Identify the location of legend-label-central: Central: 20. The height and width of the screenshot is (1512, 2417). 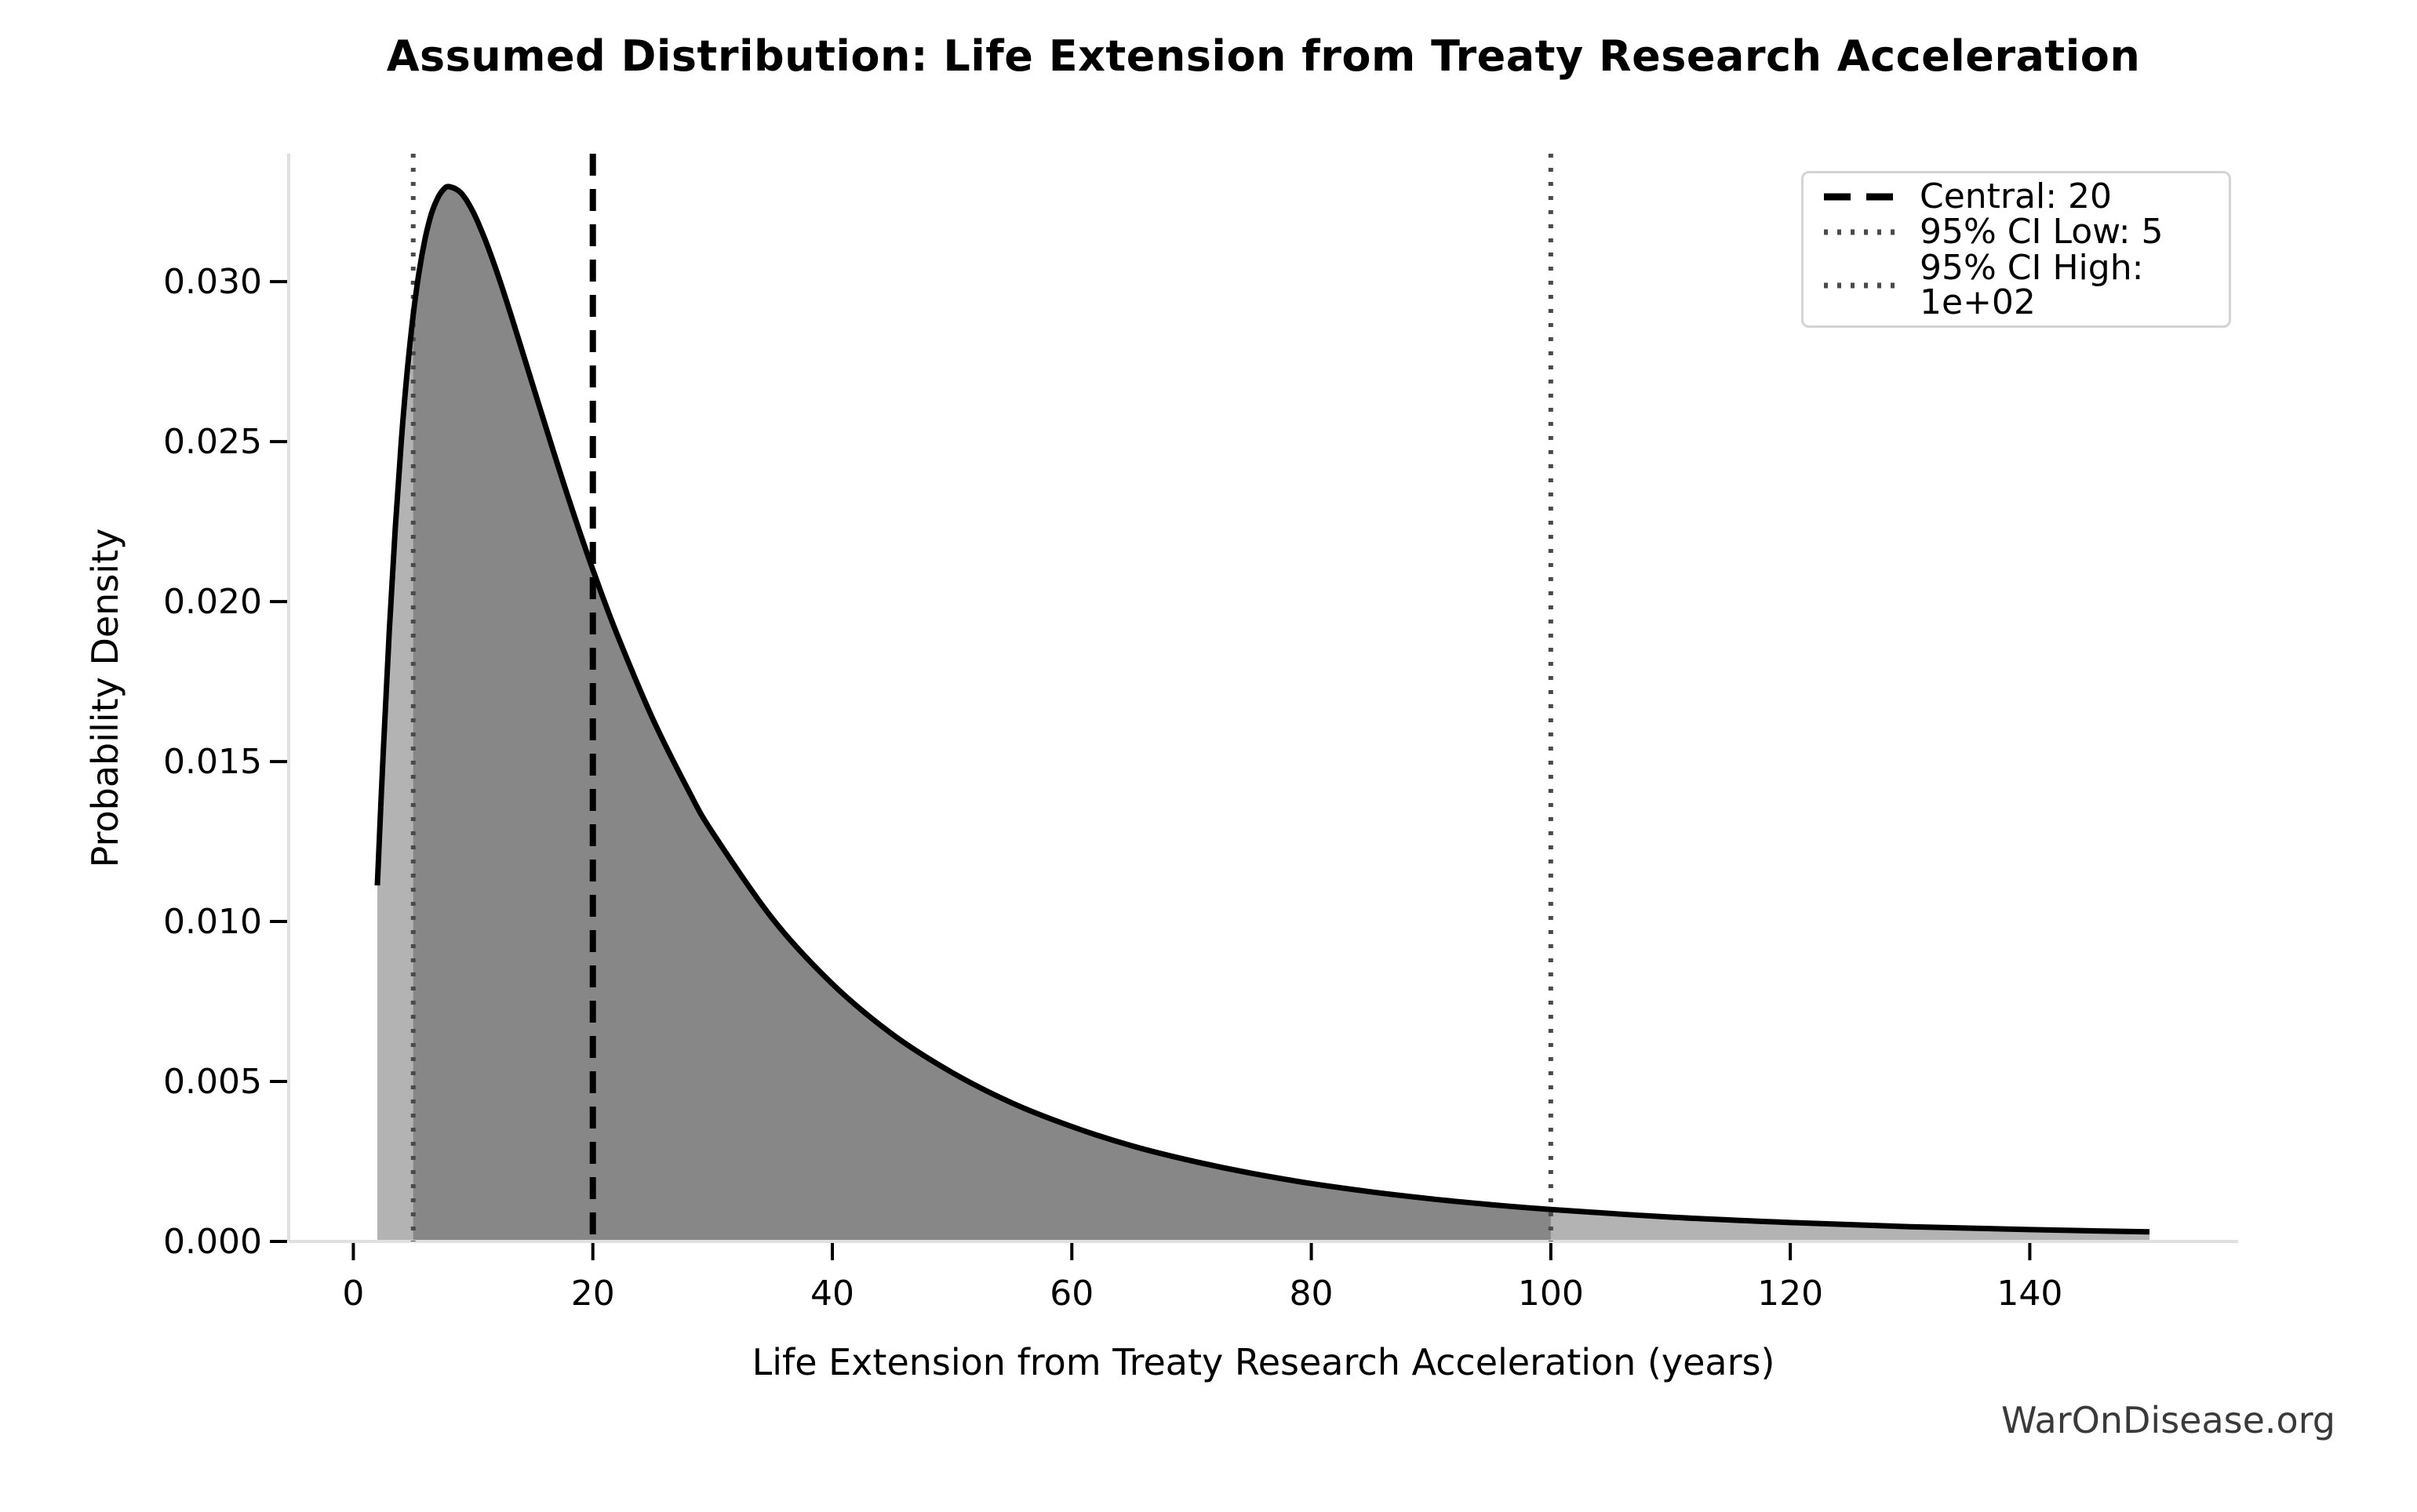
(2016, 196).